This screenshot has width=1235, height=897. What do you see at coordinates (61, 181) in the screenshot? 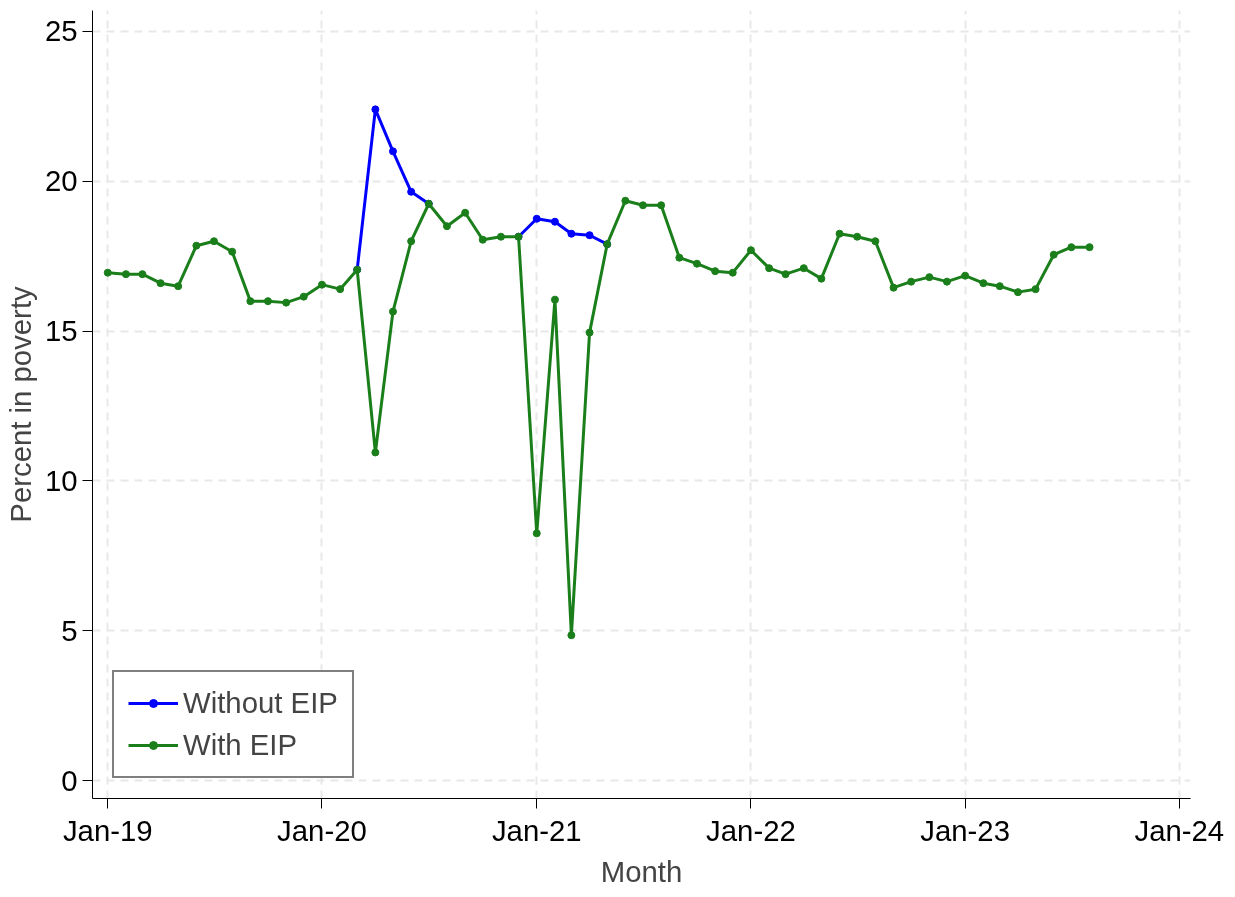
I see `y-tick-label: 20` at bounding box center [61, 181].